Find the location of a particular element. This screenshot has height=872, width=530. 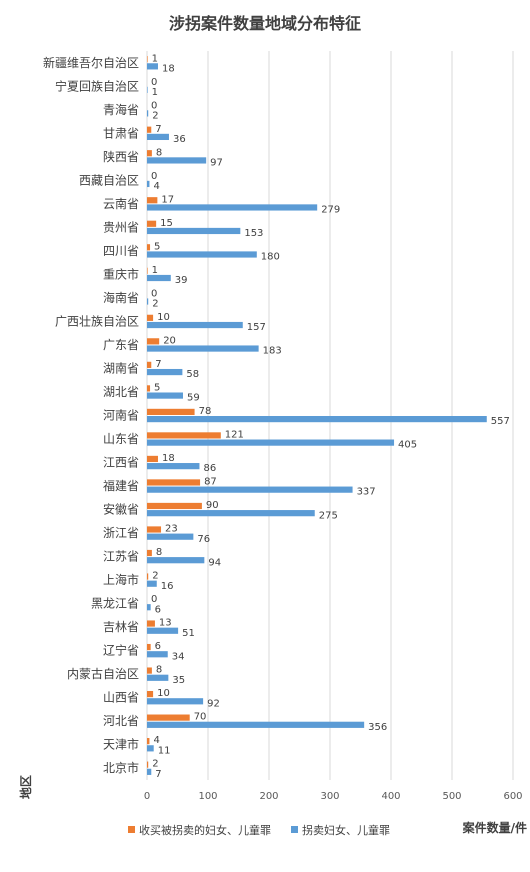

category-label: 陕西省 is located at coordinates (121, 156).